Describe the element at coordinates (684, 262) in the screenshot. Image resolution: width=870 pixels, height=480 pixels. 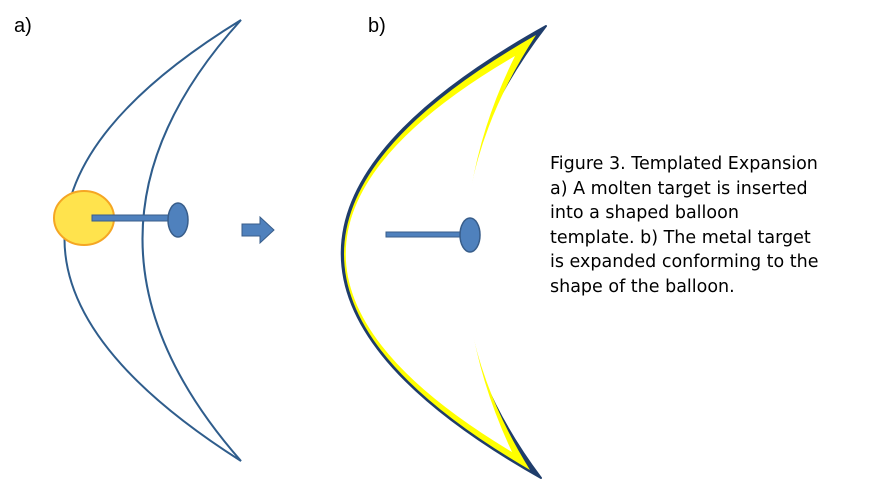
I see `caption-line: is expanded conforming to the` at that location.